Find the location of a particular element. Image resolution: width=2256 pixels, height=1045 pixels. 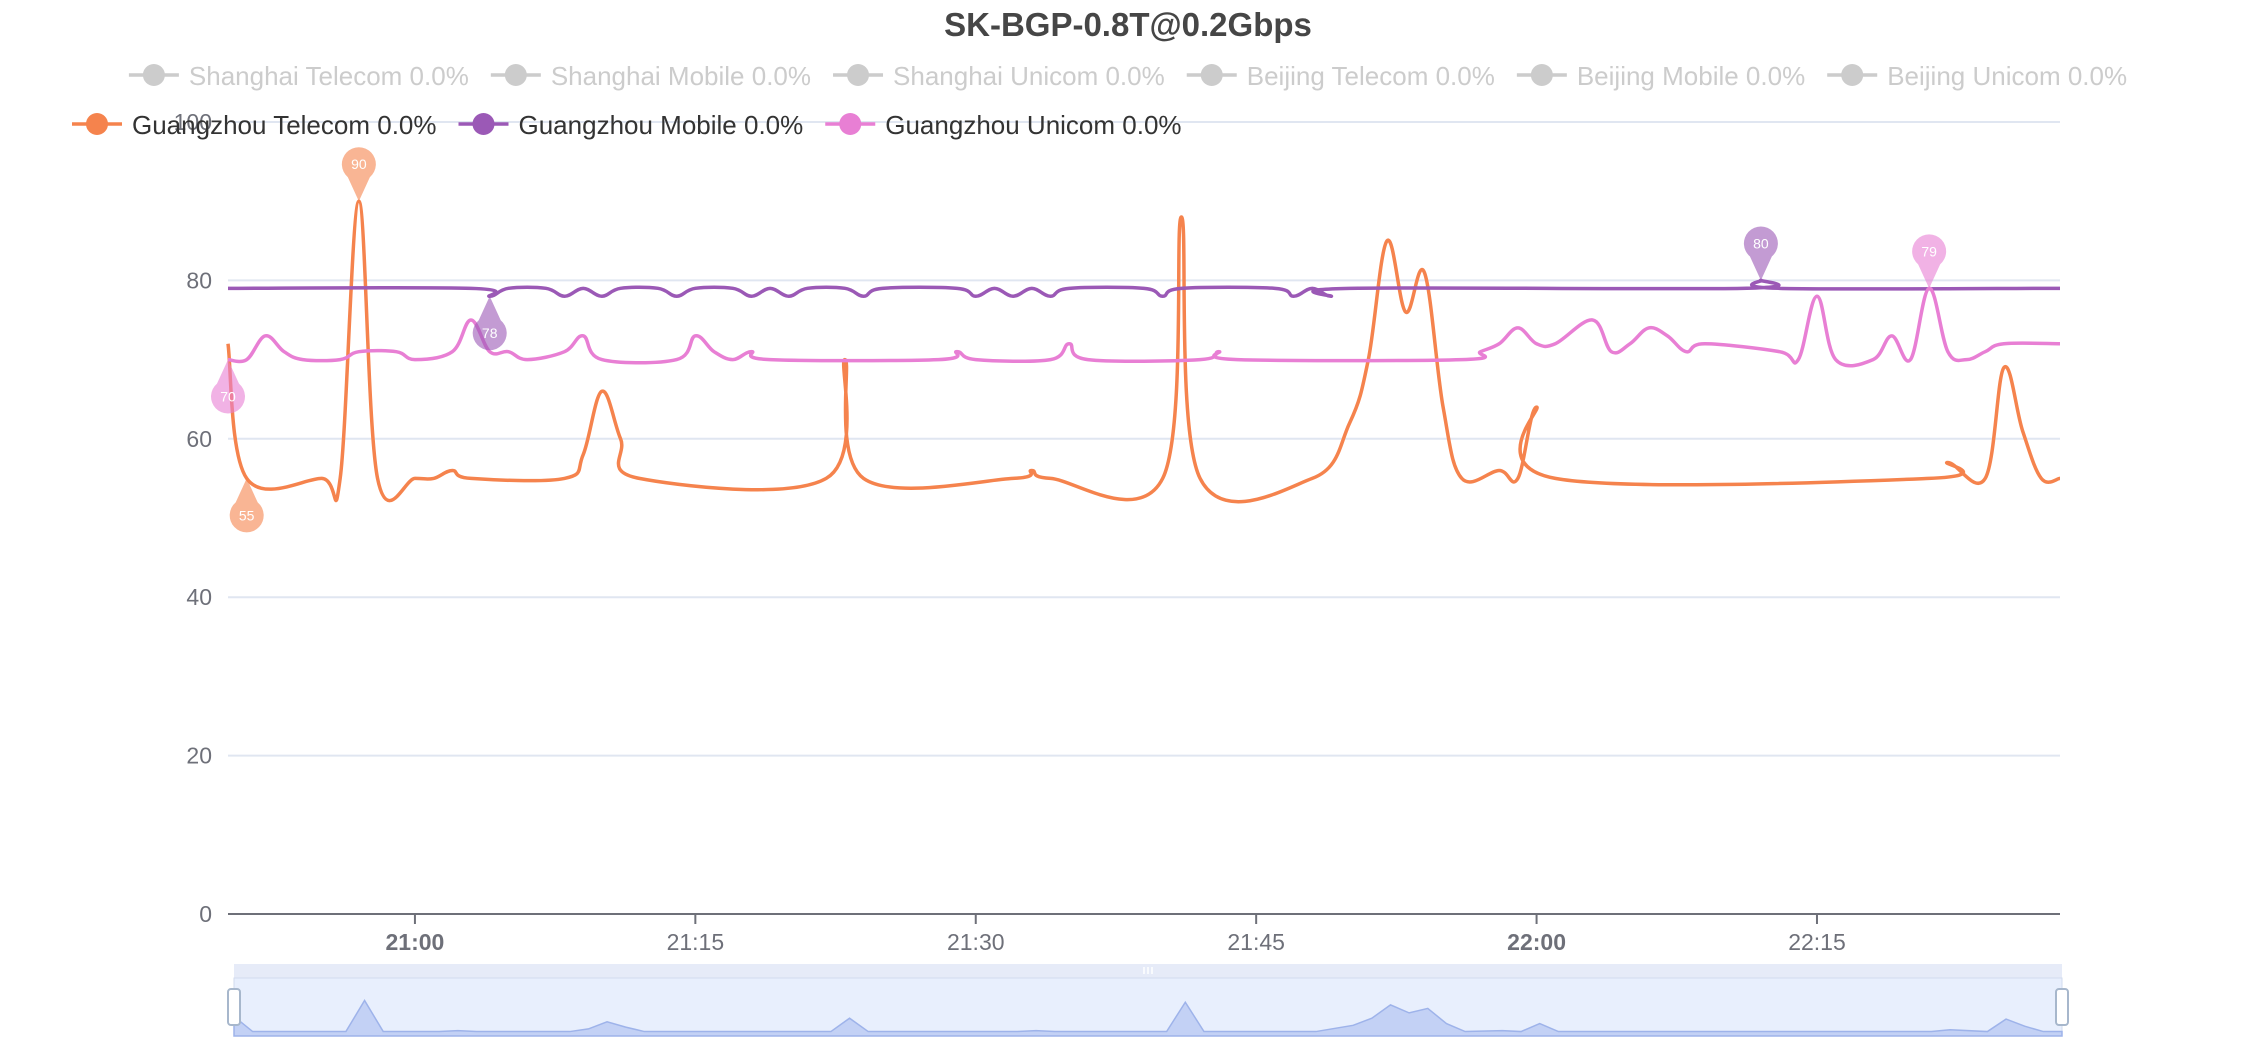

data-zoom is located at coordinates (1148, 1000).